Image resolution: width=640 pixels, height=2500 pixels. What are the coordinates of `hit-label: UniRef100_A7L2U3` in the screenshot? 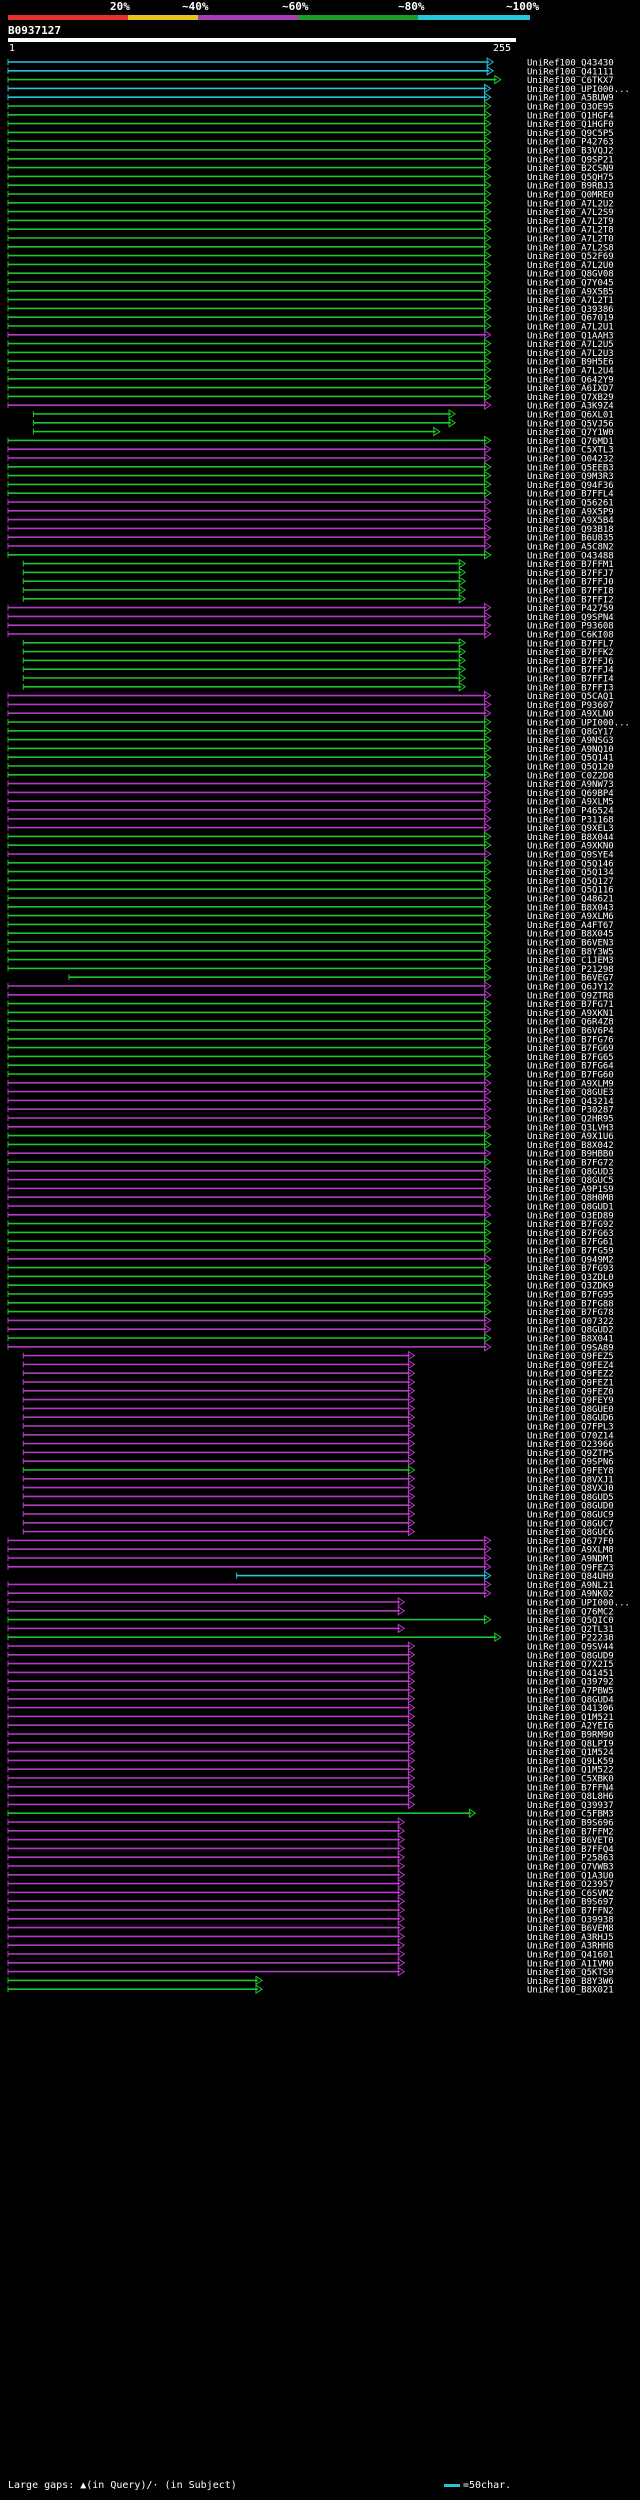 It's located at (570, 354).